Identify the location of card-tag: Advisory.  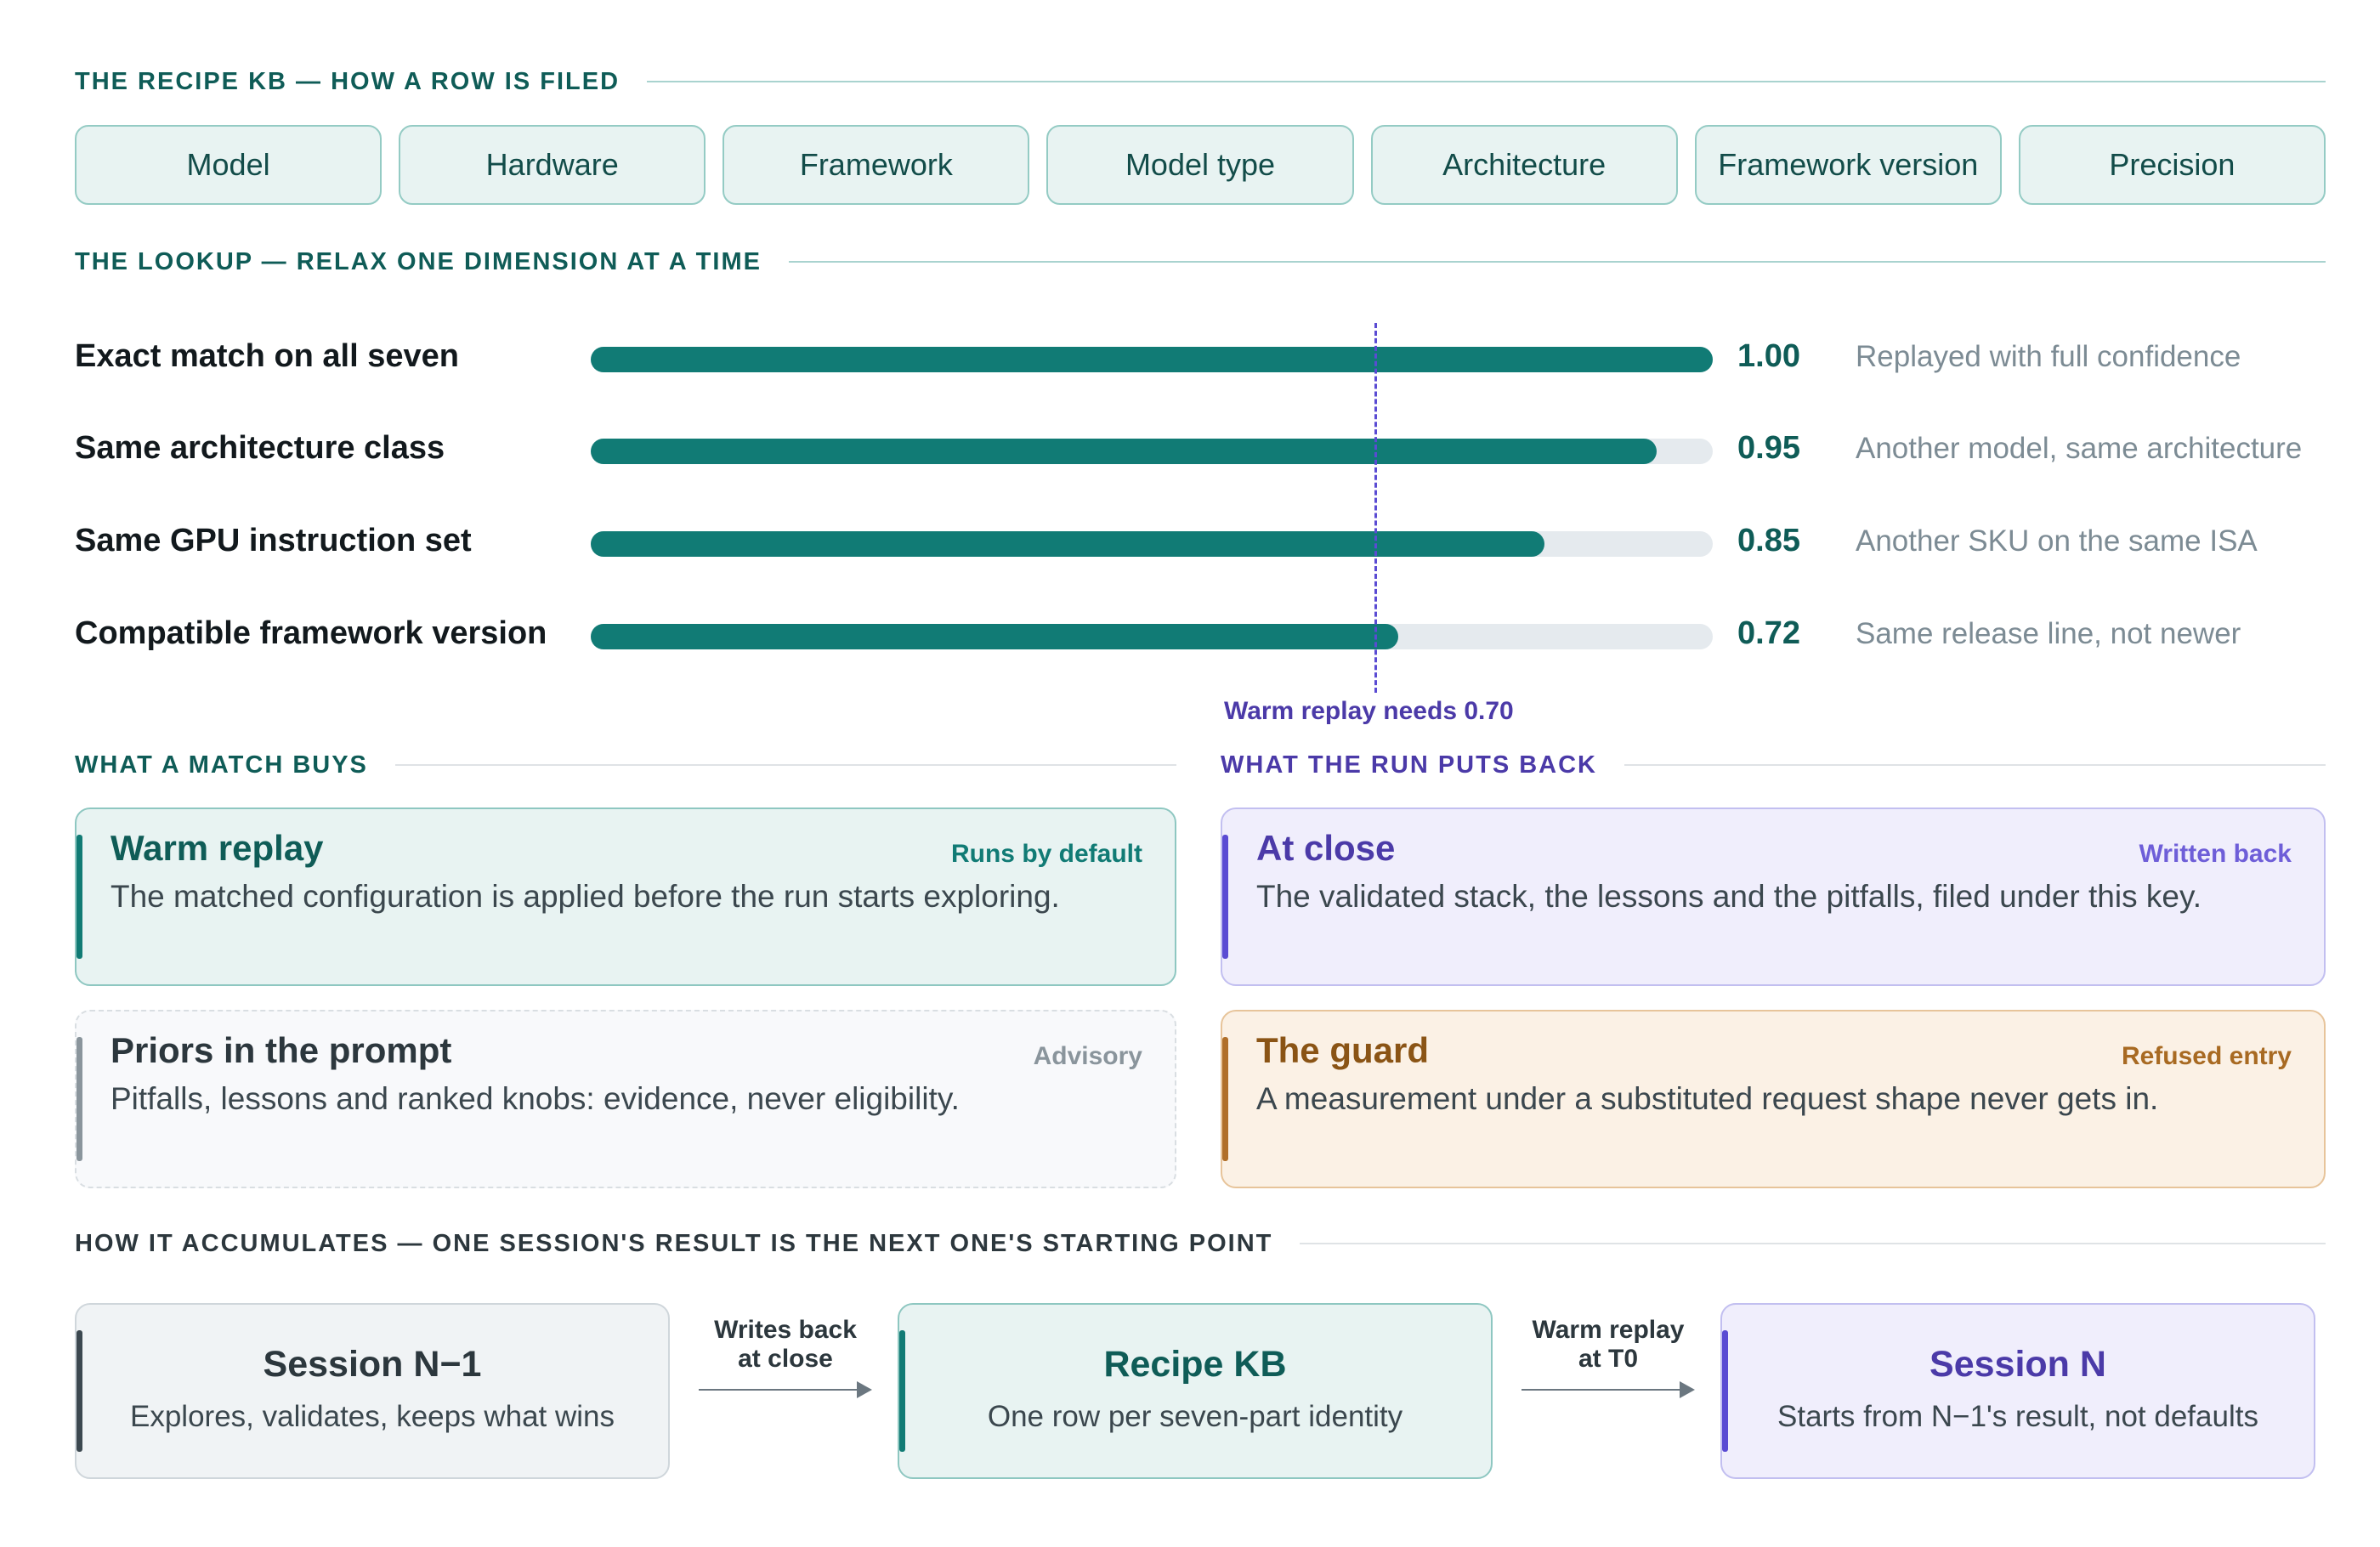
(1087, 1056).